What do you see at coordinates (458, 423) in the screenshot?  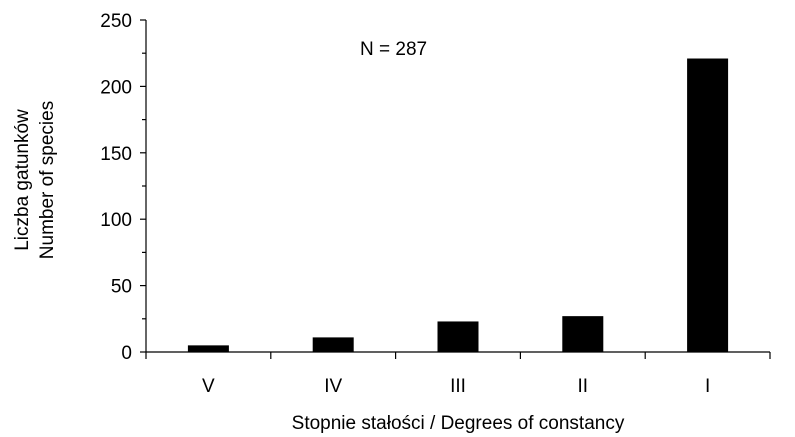 I see `x-axis-title: Stopnie stałości / Degrees of constancy` at bounding box center [458, 423].